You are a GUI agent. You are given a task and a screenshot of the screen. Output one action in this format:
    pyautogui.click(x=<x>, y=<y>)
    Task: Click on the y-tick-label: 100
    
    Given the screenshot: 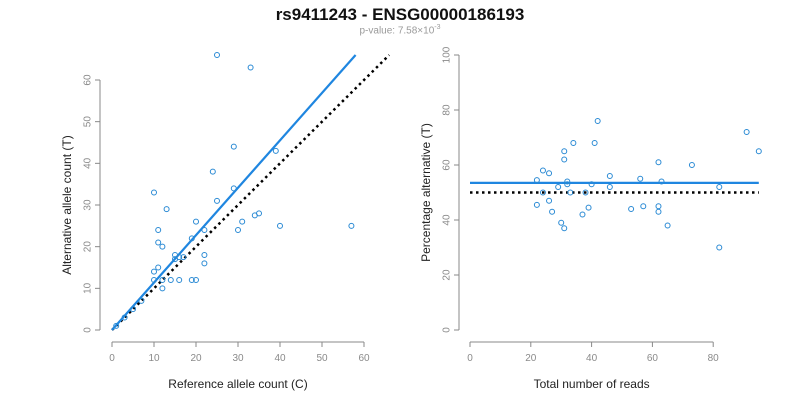 What is the action you would take?
    pyautogui.click(x=447, y=54)
    